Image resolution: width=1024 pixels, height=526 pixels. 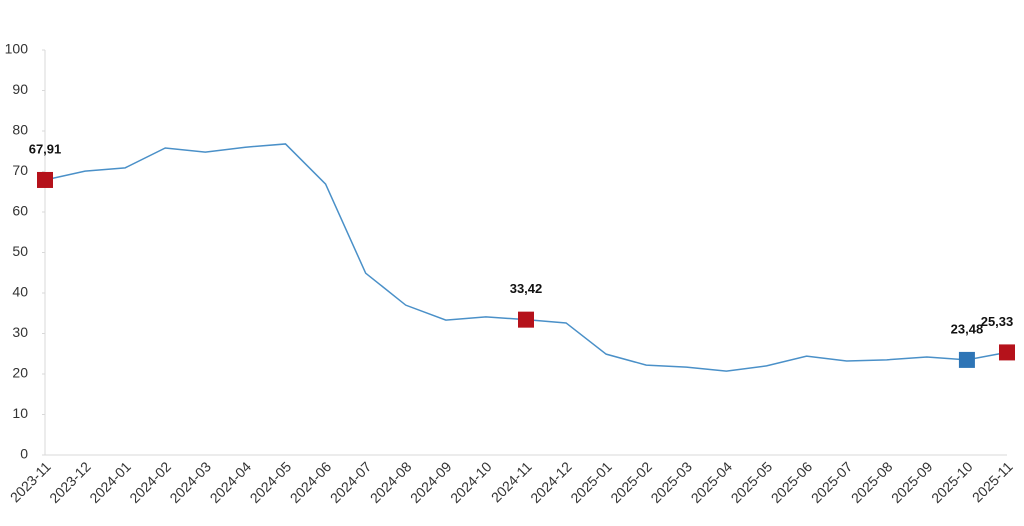 What do you see at coordinates (712, 482) in the screenshot?
I see `x-tick-label: 2025-04` at bounding box center [712, 482].